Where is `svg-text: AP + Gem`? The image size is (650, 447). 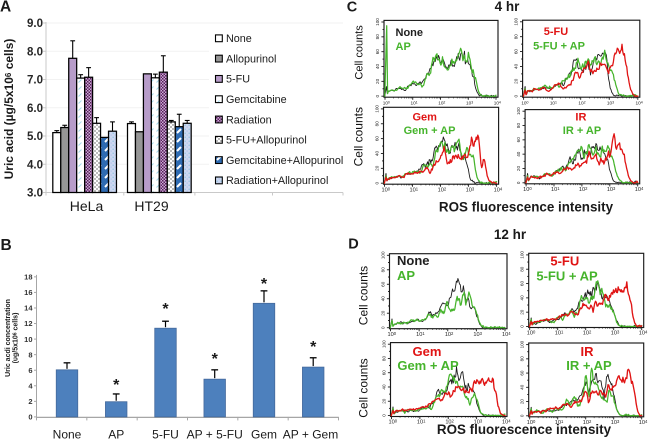 svg-text: AP + Gem is located at coordinates (310, 435).